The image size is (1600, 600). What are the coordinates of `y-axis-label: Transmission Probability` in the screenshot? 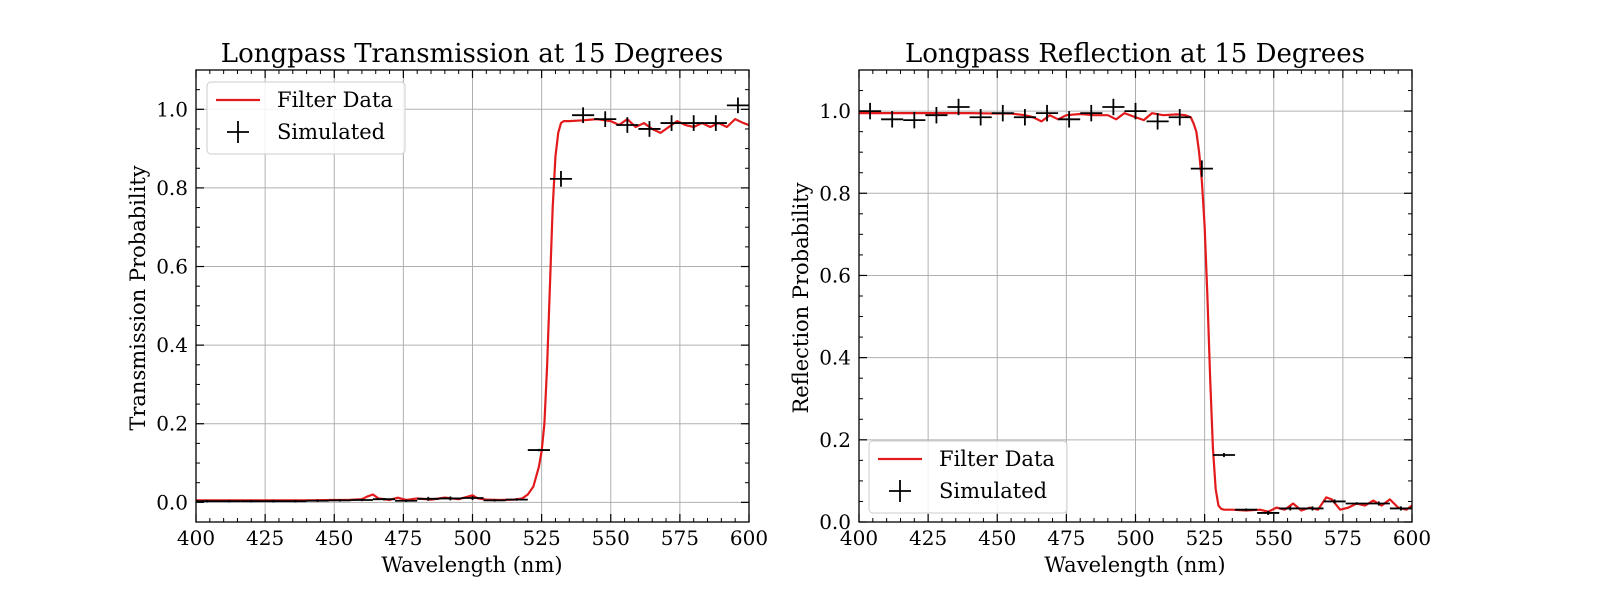 It's located at (138, 297).